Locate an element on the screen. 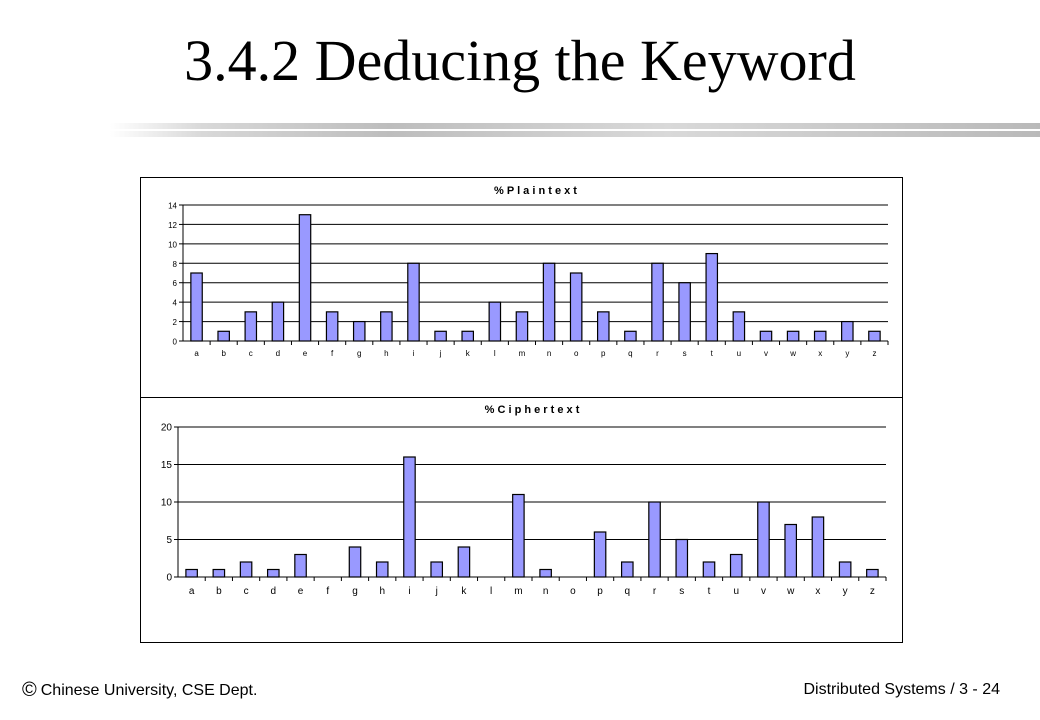 This screenshot has height=720, width=1040. y-tick-label: 20 is located at coordinates (167, 428).